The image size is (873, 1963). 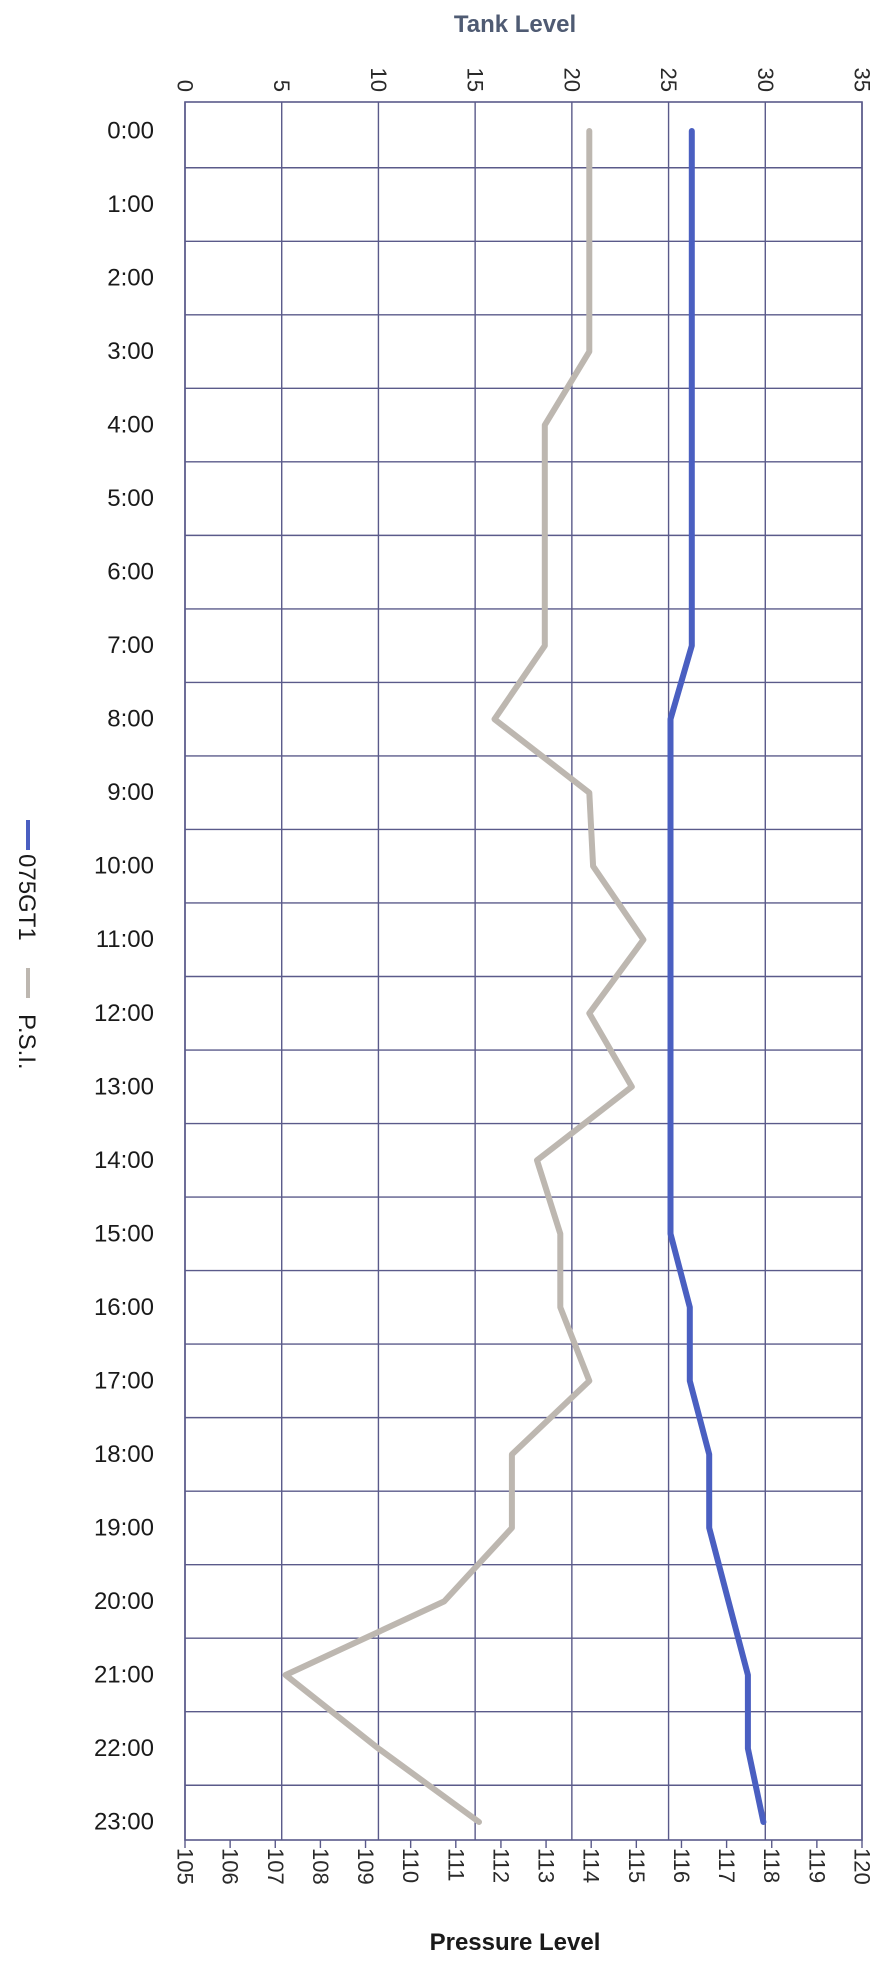 I want to click on legend-label-075gt1: 075GT1, so click(x=26, y=897).